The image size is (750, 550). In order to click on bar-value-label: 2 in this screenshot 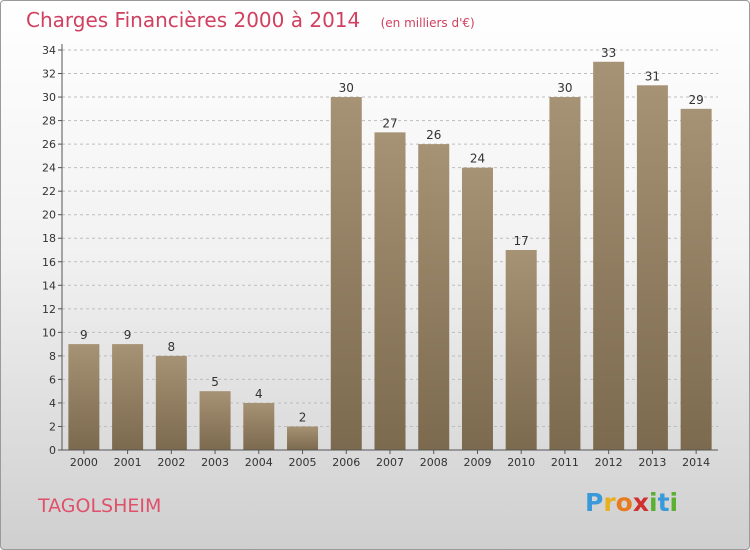, I will do `click(303, 417)`.